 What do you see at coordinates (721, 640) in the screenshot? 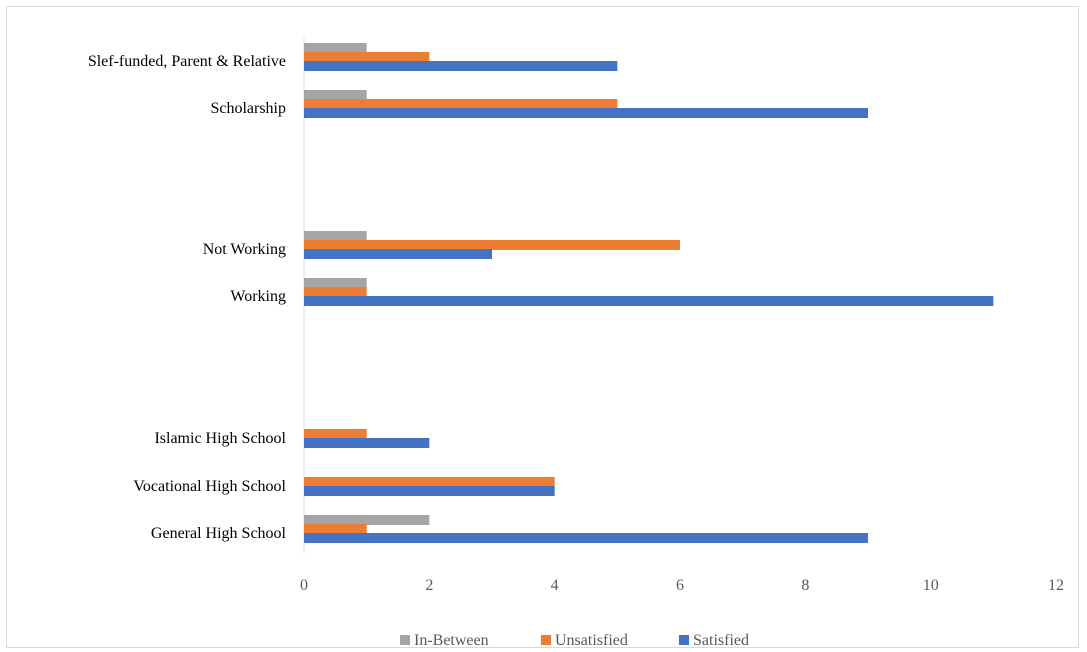
I see `legend-label-satisfied: Satisfied` at bounding box center [721, 640].